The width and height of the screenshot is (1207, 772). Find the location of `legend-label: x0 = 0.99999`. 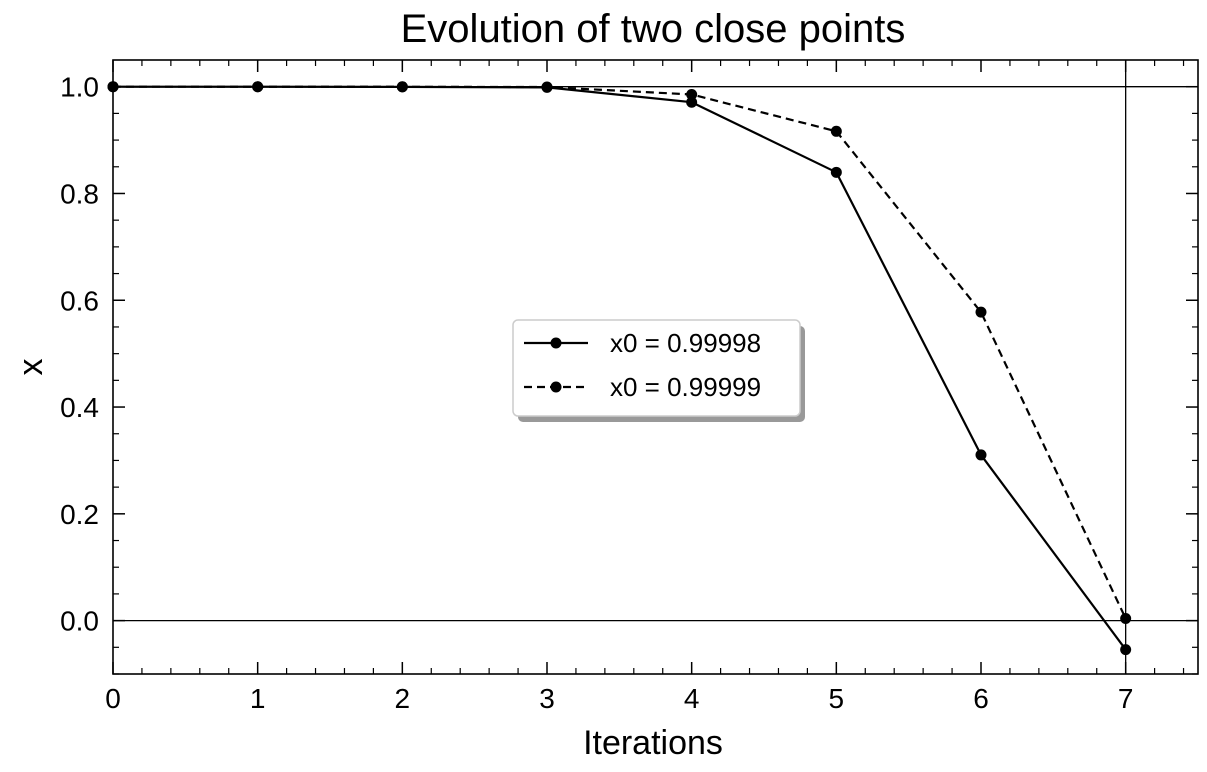

legend-label: x0 = 0.99999 is located at coordinates (685, 387).